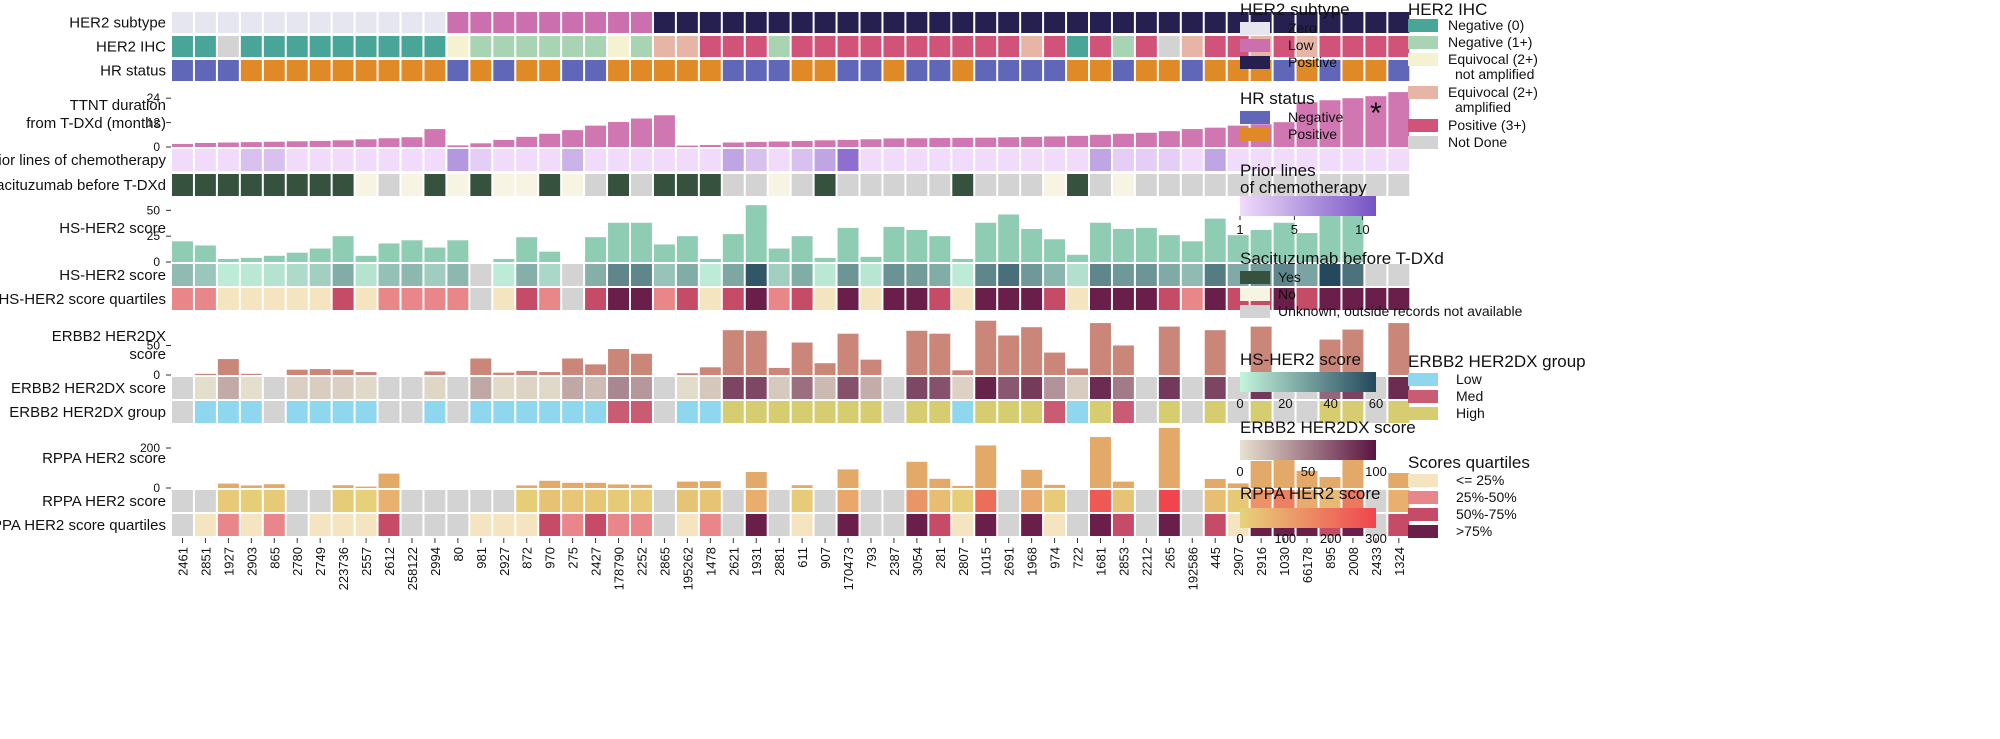  What do you see at coordinates (1423, 59) in the screenshot?
I see `legend-her2-ihc-swatch` at bounding box center [1423, 59].